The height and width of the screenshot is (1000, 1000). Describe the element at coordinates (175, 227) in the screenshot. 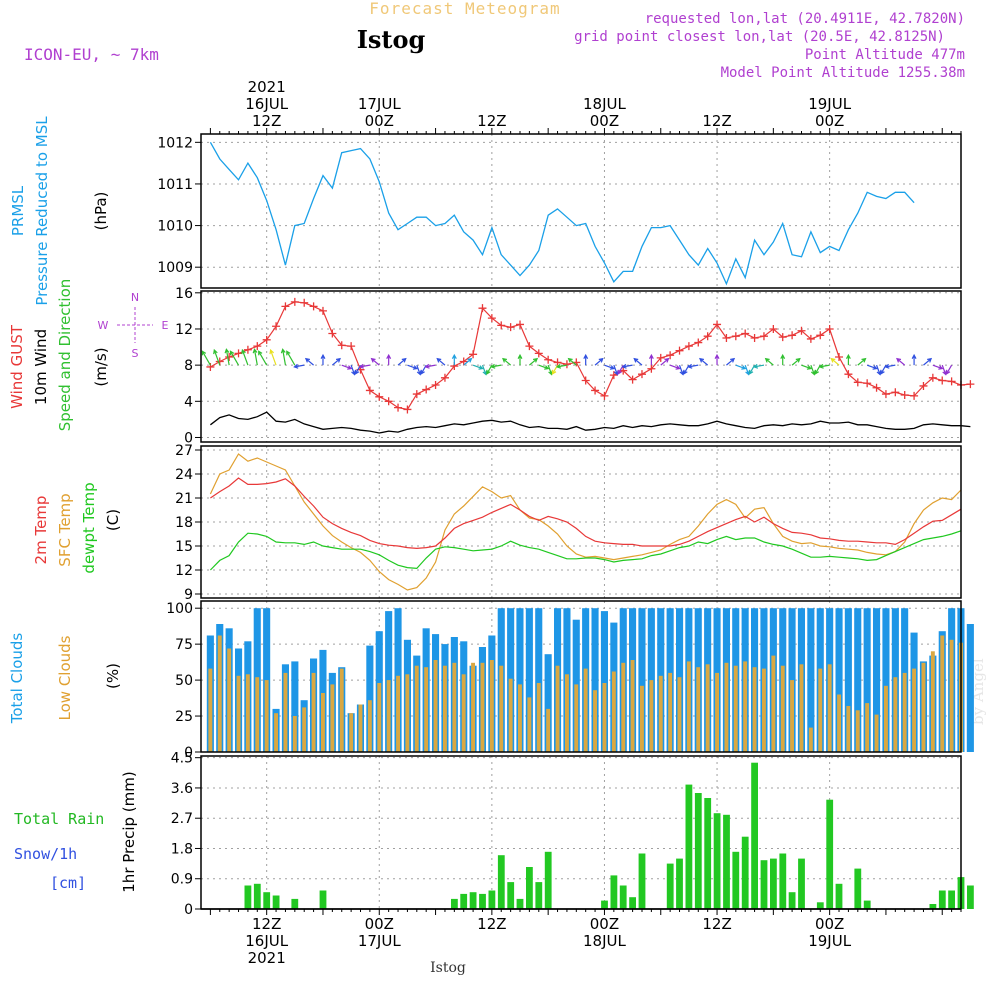

I see `y-tick-label: 1010` at that location.